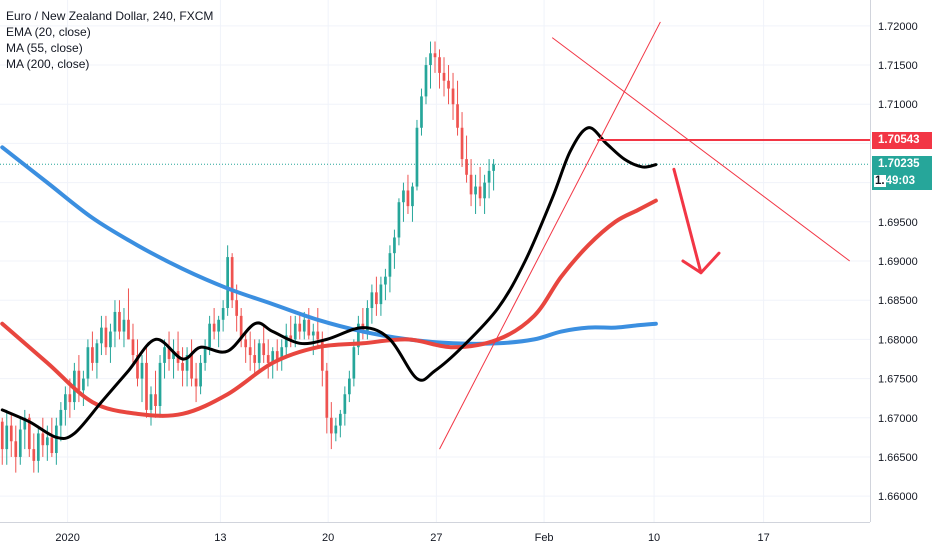 The width and height of the screenshot is (932, 550). I want to click on x-tick-label: 2020, so click(67, 538).